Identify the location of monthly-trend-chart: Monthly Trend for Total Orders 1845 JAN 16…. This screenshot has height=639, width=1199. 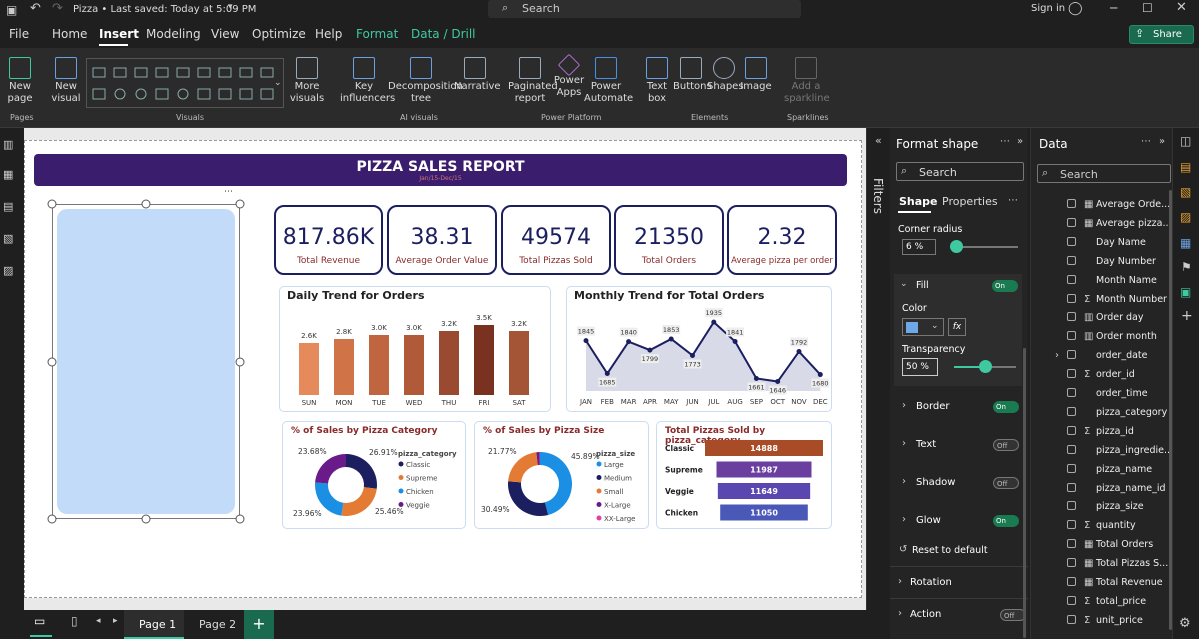
(699, 349).